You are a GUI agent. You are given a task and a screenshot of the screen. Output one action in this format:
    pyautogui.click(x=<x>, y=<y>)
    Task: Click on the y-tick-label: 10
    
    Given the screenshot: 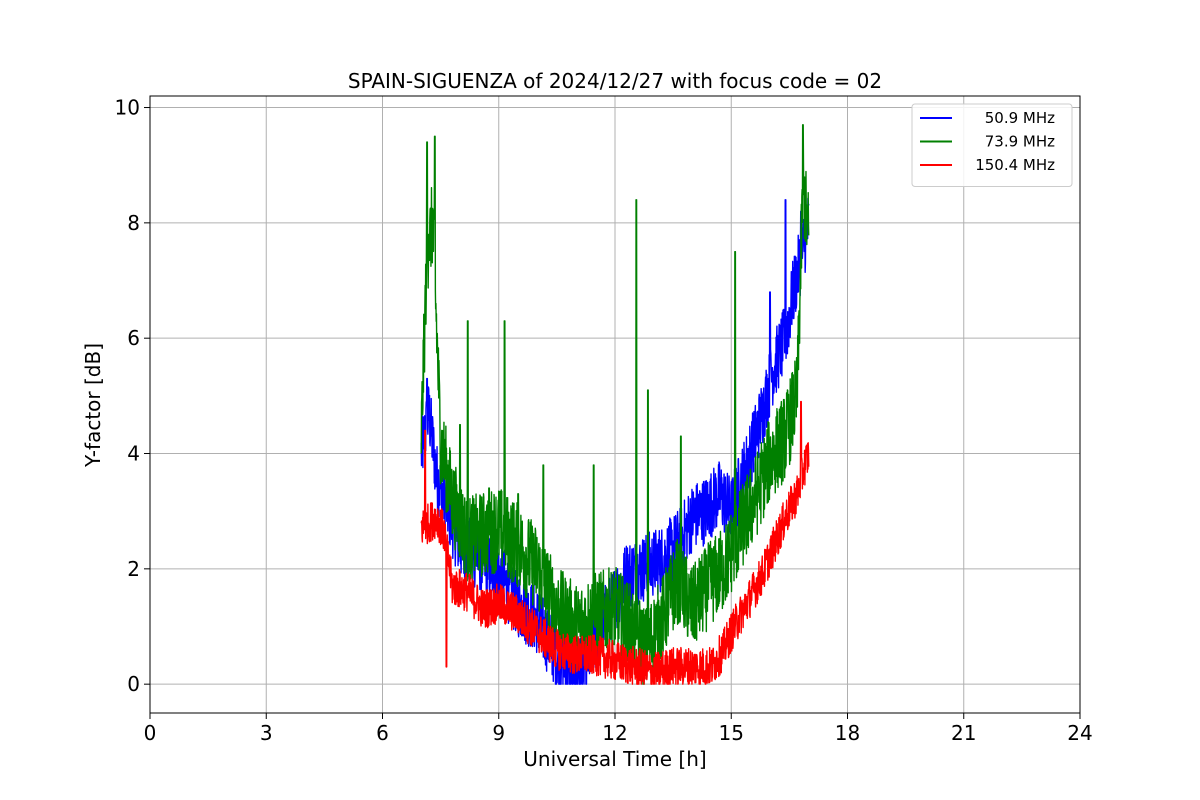 What is the action you would take?
    pyautogui.click(x=127, y=108)
    